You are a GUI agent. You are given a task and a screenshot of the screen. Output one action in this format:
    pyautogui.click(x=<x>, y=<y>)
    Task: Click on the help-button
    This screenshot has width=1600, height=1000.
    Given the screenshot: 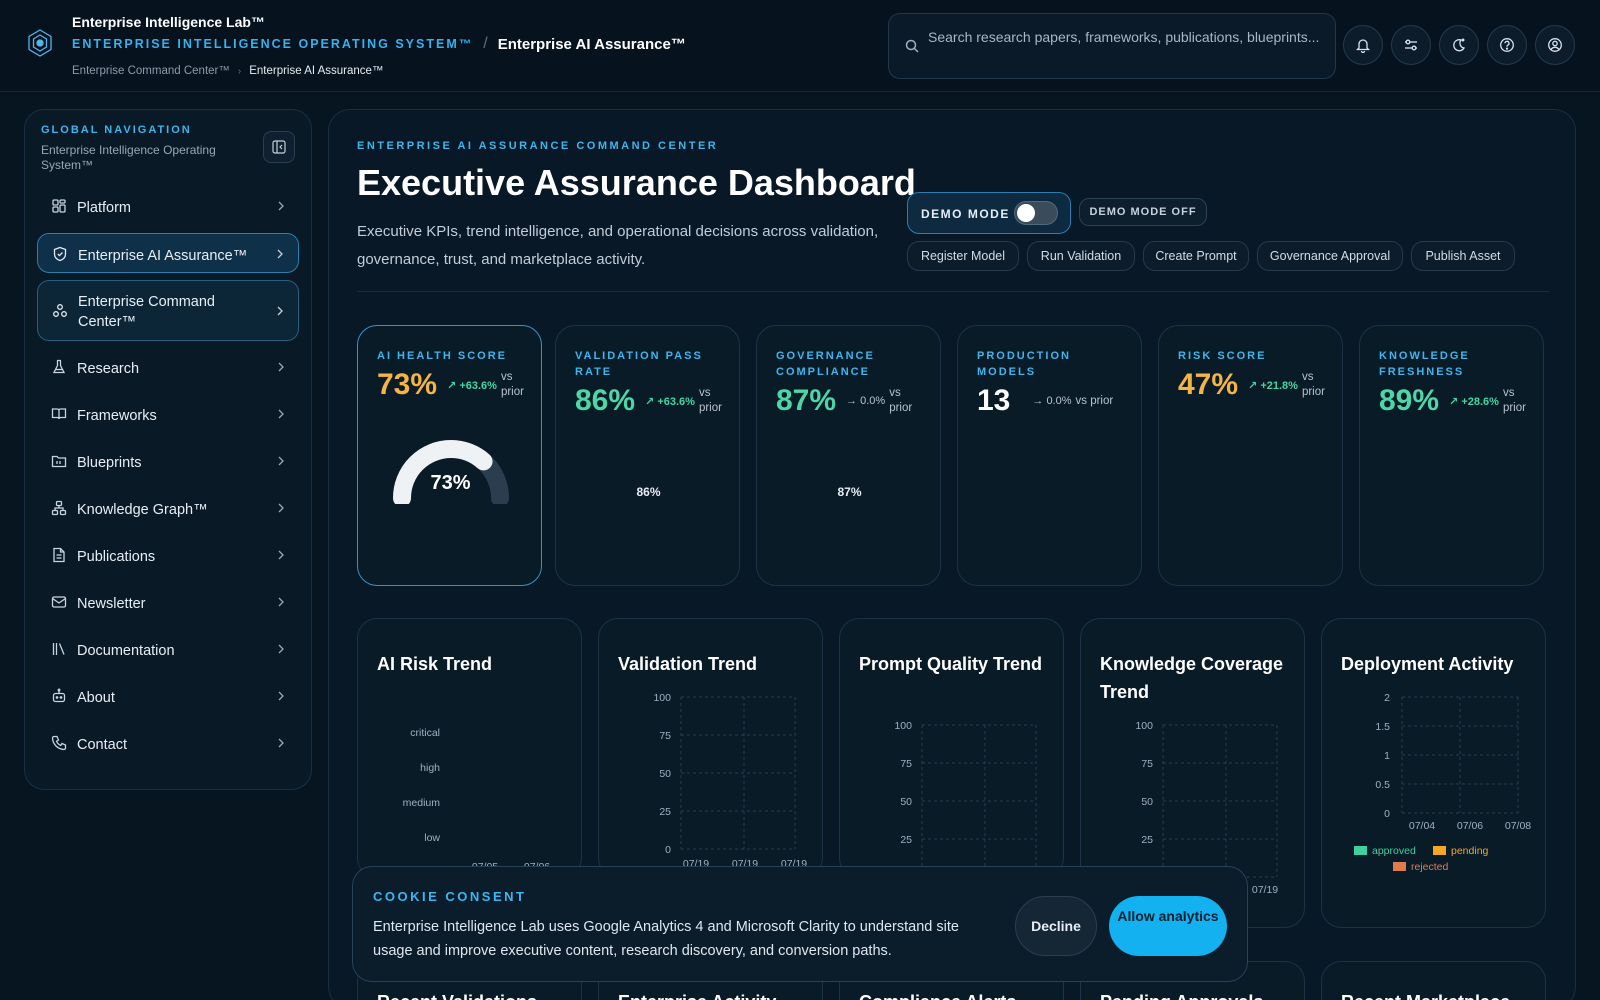 What is the action you would take?
    pyautogui.click(x=1507, y=45)
    